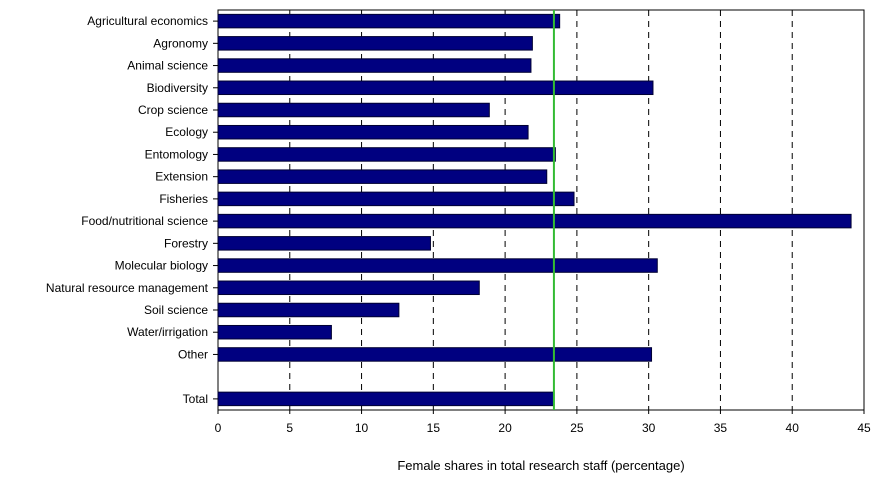 The image size is (872, 479). What do you see at coordinates (147, 21) in the screenshot?
I see `category-label-1: Agricultural economics` at bounding box center [147, 21].